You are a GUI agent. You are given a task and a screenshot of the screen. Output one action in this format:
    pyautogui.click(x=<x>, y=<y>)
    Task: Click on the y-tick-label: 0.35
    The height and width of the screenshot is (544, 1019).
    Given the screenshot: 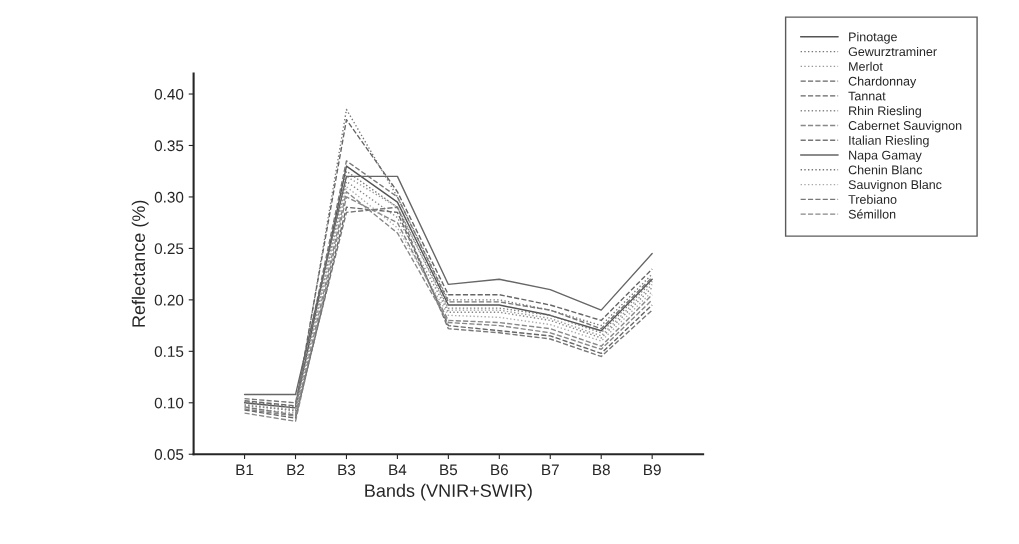 What is the action you would take?
    pyautogui.click(x=169, y=146)
    